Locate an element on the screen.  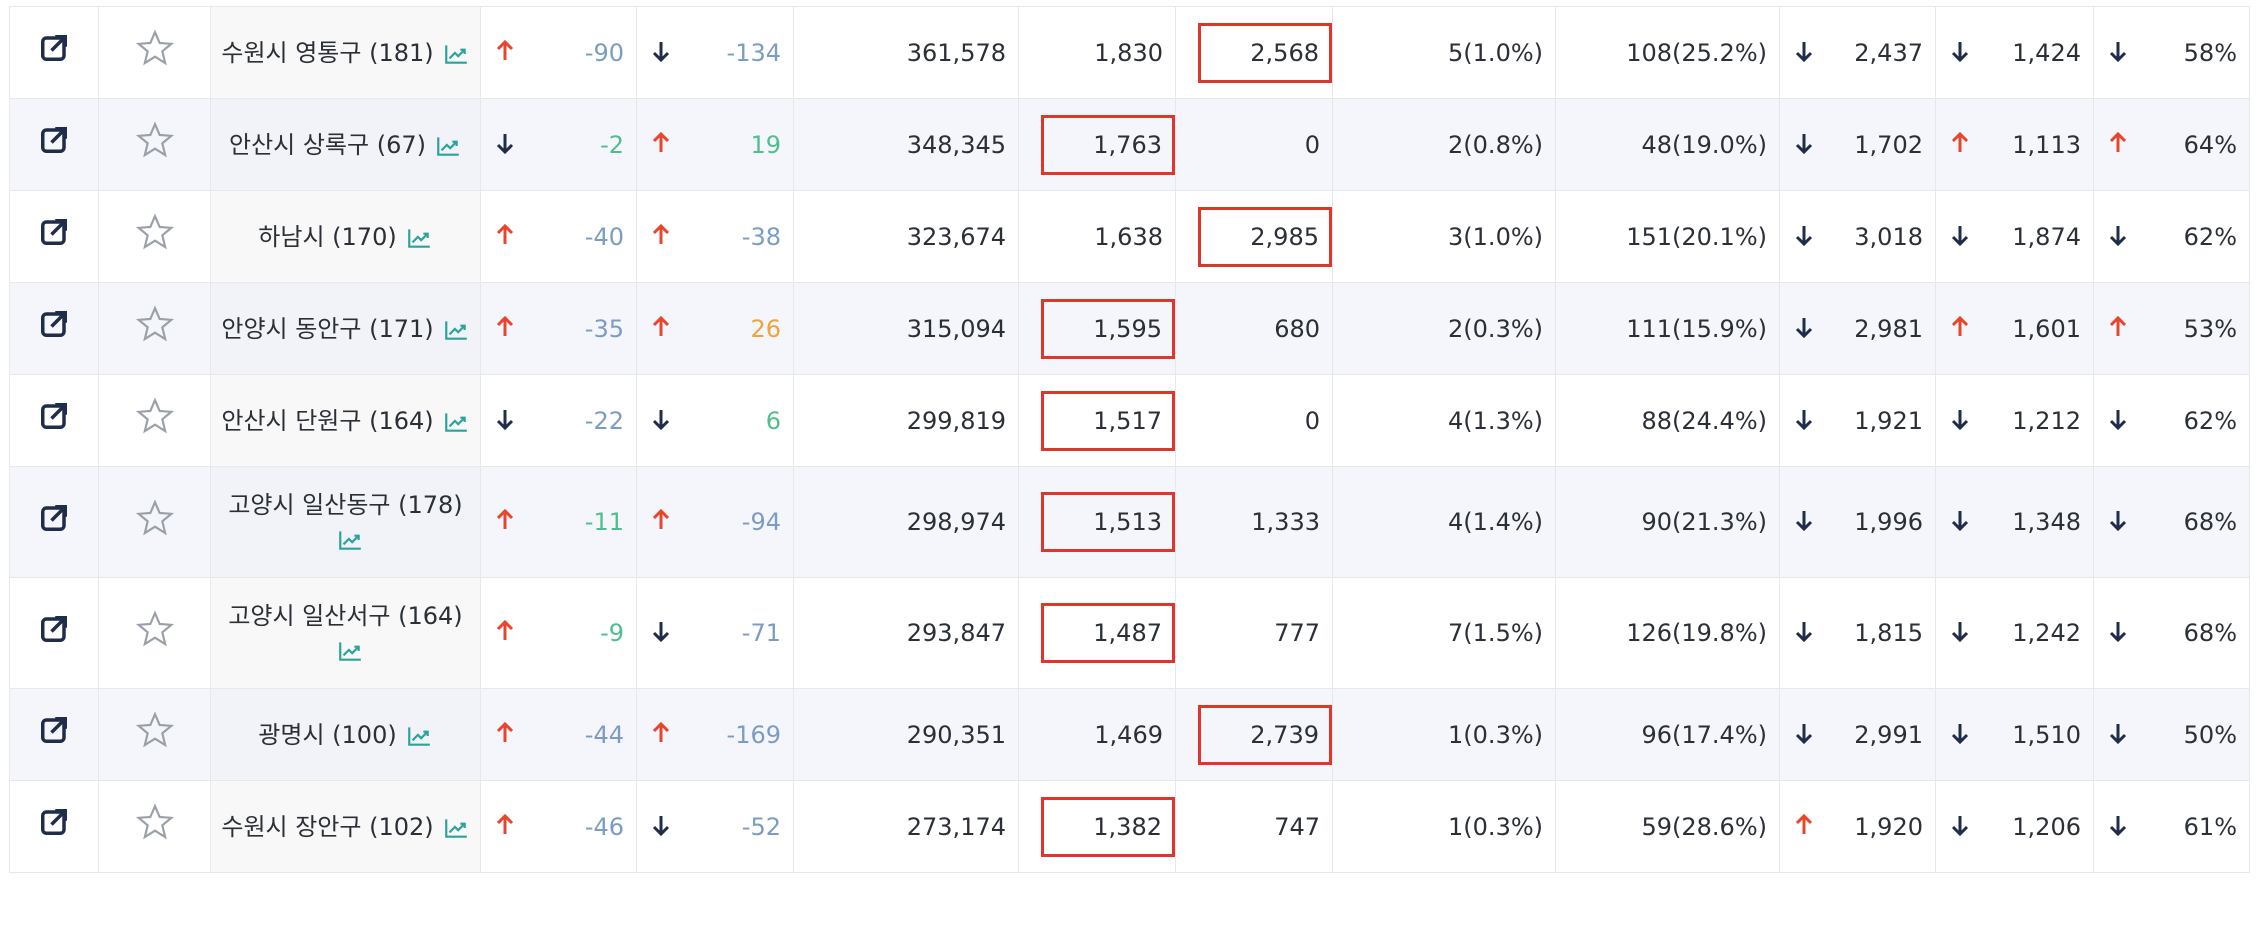
trend-cell: 1,348 is located at coordinates (2014, 522).